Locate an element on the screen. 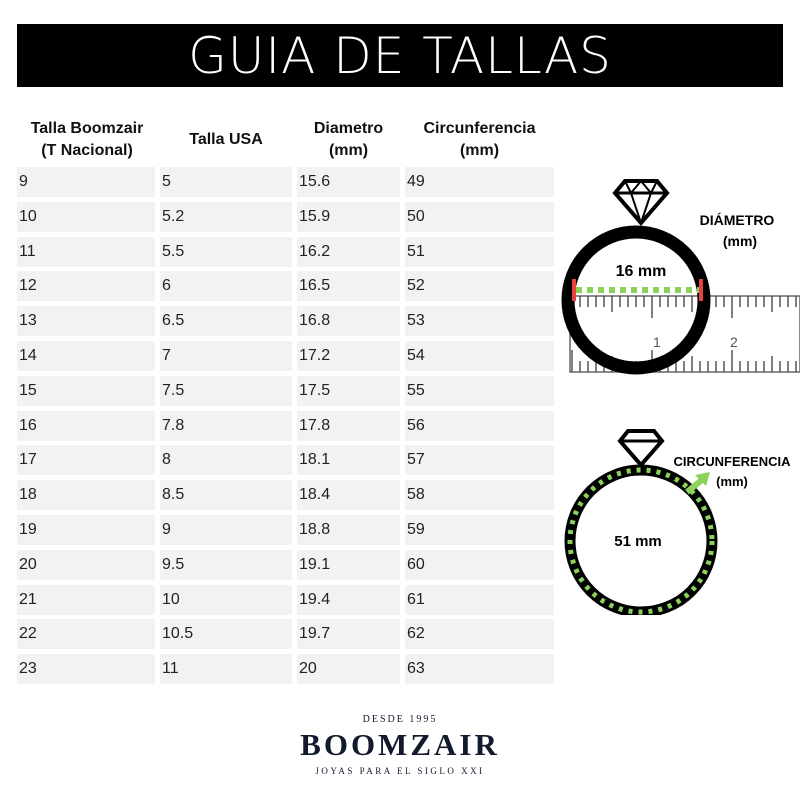 The width and height of the screenshot is (800, 800). table-row: 22 10.5 19.7 62 is located at coordinates (285, 634).